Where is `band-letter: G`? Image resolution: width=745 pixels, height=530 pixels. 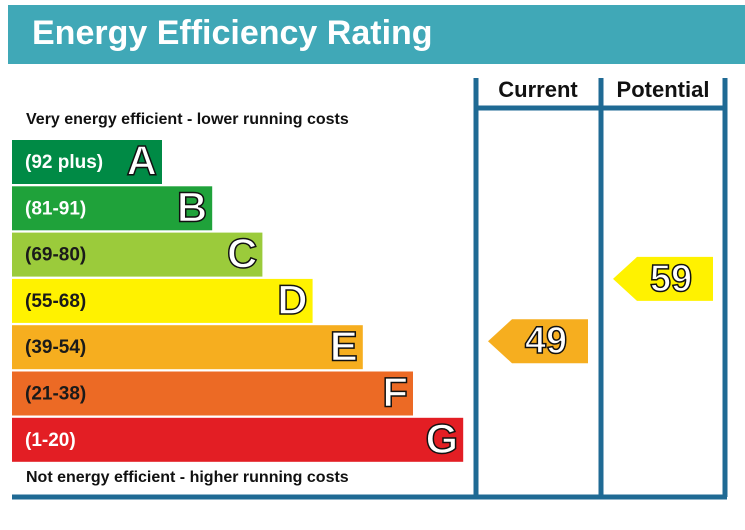
band-letter: G is located at coordinates (442, 438).